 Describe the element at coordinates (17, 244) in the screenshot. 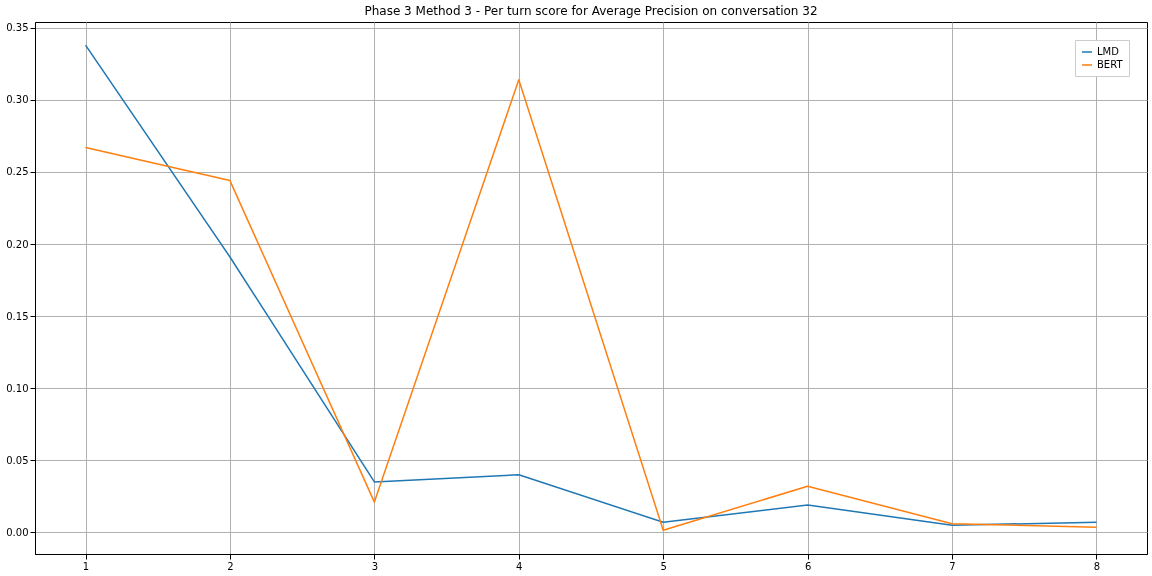

I see `y-tick-label: 0.20` at that location.